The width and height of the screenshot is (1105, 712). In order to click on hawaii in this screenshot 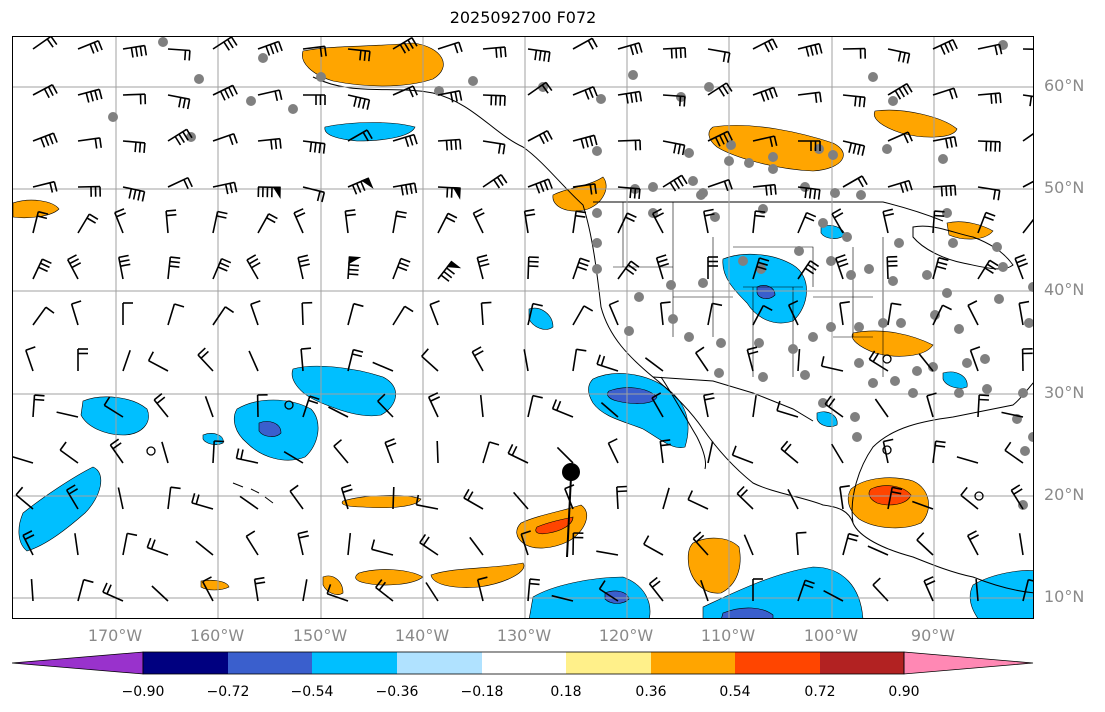, I will do `click(253, 493)`.